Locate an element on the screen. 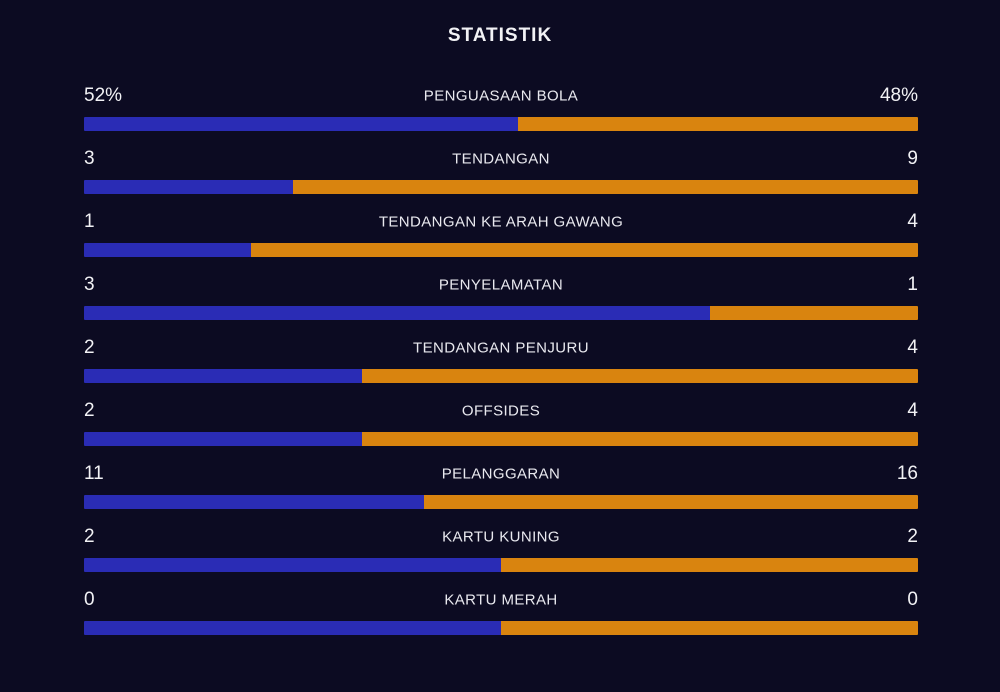  stat-row: 3 TENDANGAN 9 is located at coordinates (501, 171).